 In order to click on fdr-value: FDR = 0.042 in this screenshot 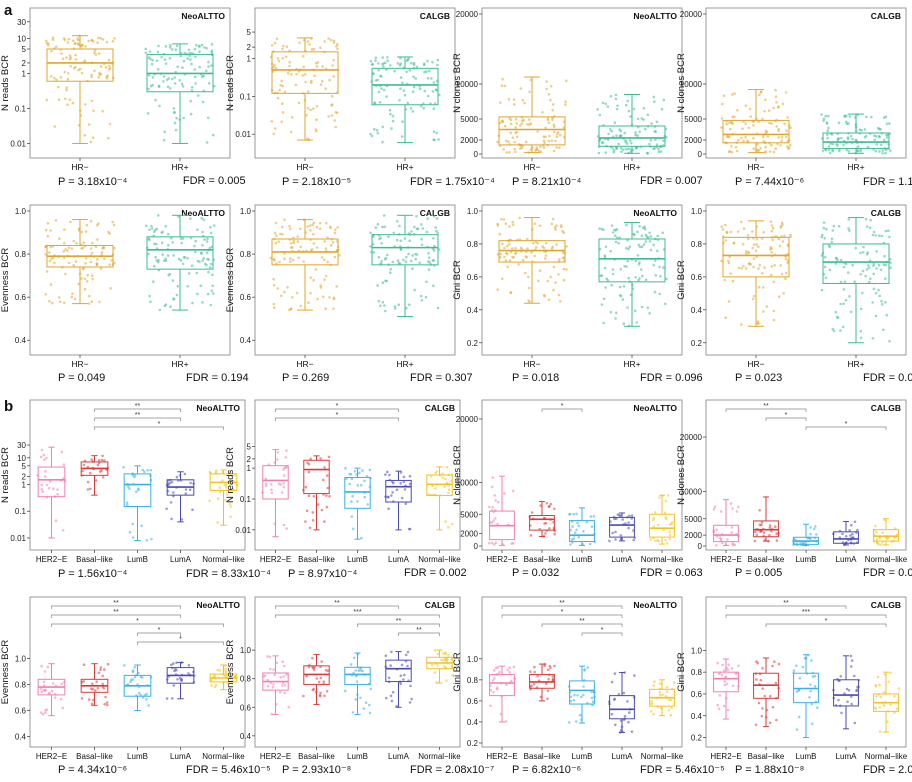, I will do `click(887, 378)`.